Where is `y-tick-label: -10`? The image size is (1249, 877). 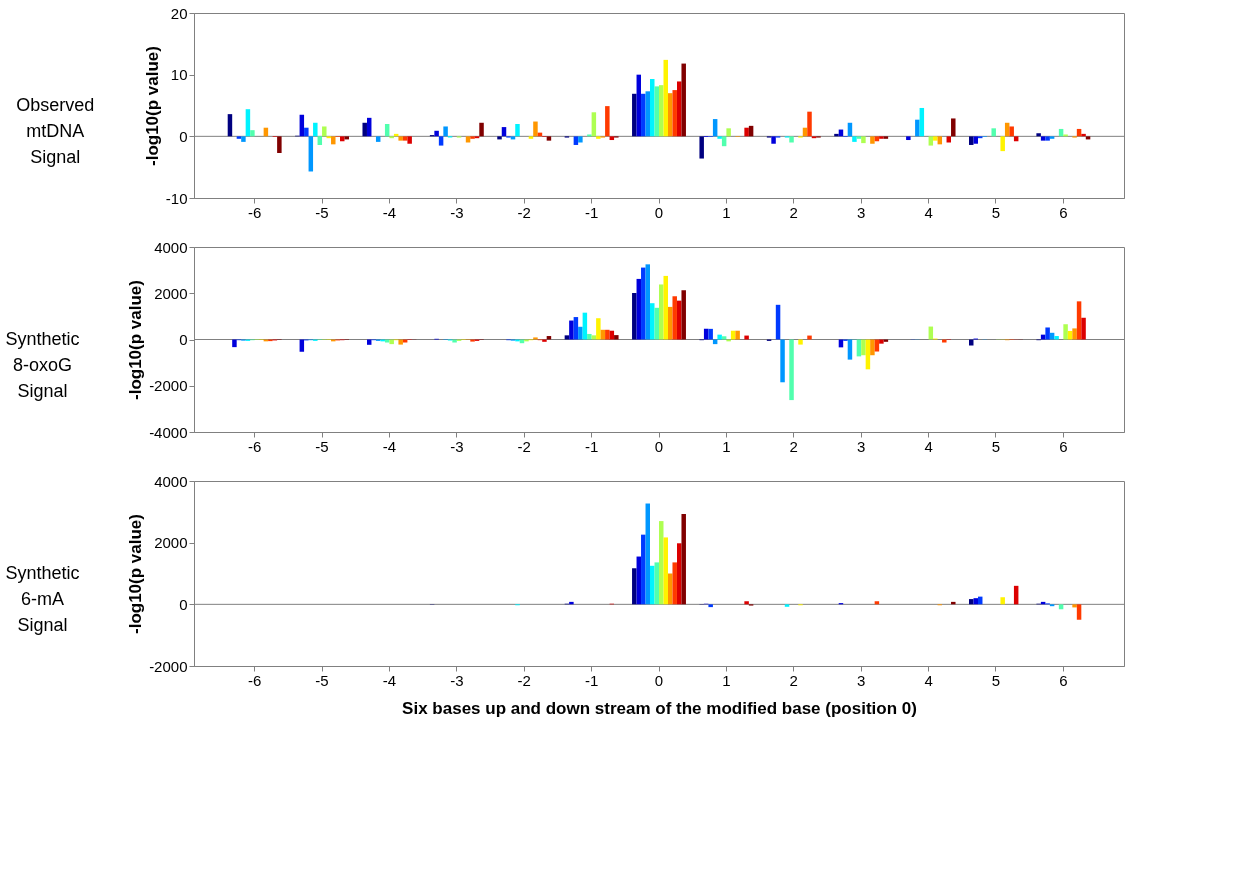
y-tick-label: -10 is located at coordinates (176, 198).